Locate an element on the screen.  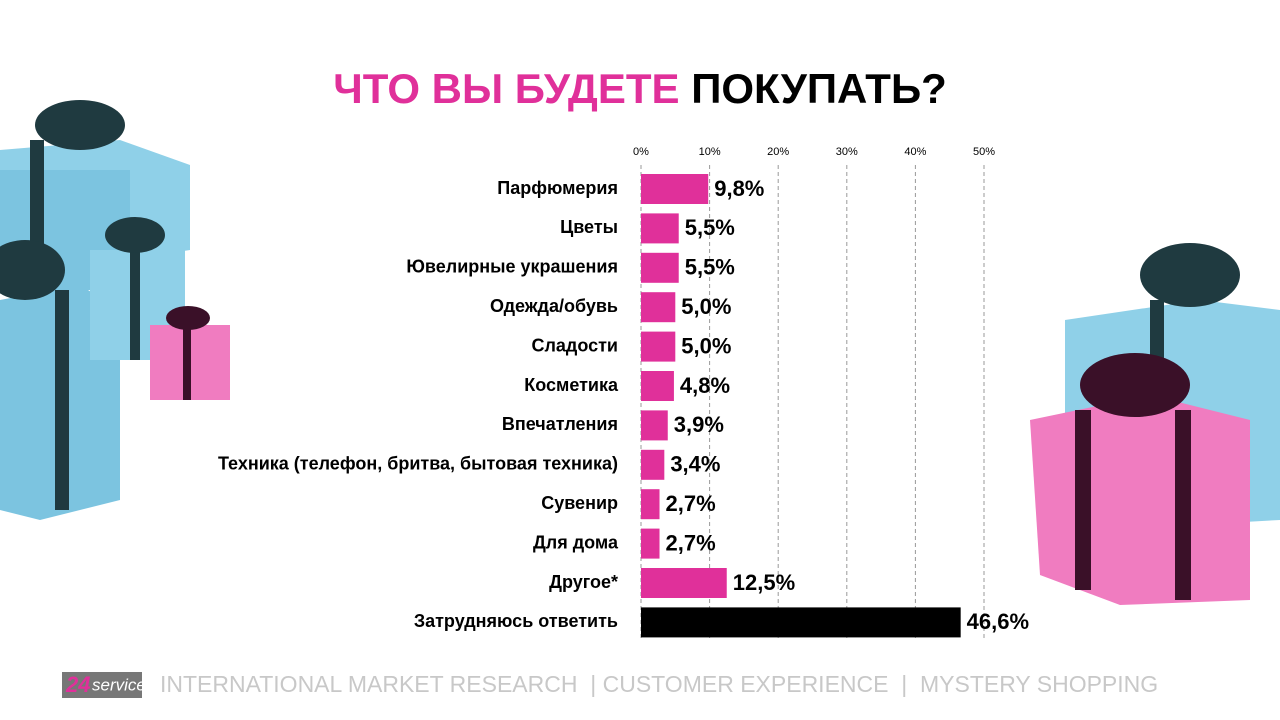
value-label: 9,8% is located at coordinates (739, 188).